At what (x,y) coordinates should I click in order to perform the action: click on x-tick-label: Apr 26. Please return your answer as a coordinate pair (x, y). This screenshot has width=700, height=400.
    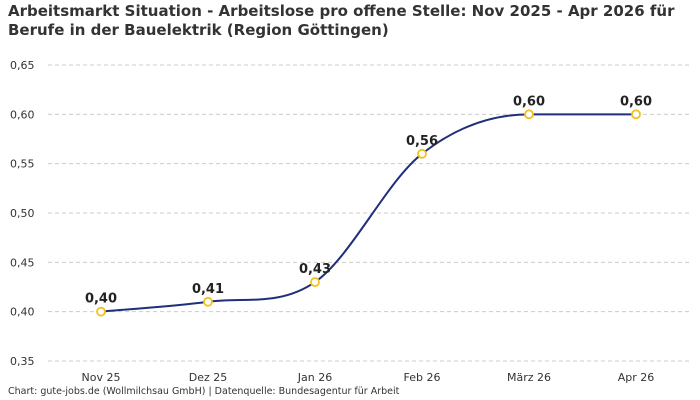
    Looking at the image, I should click on (636, 377).